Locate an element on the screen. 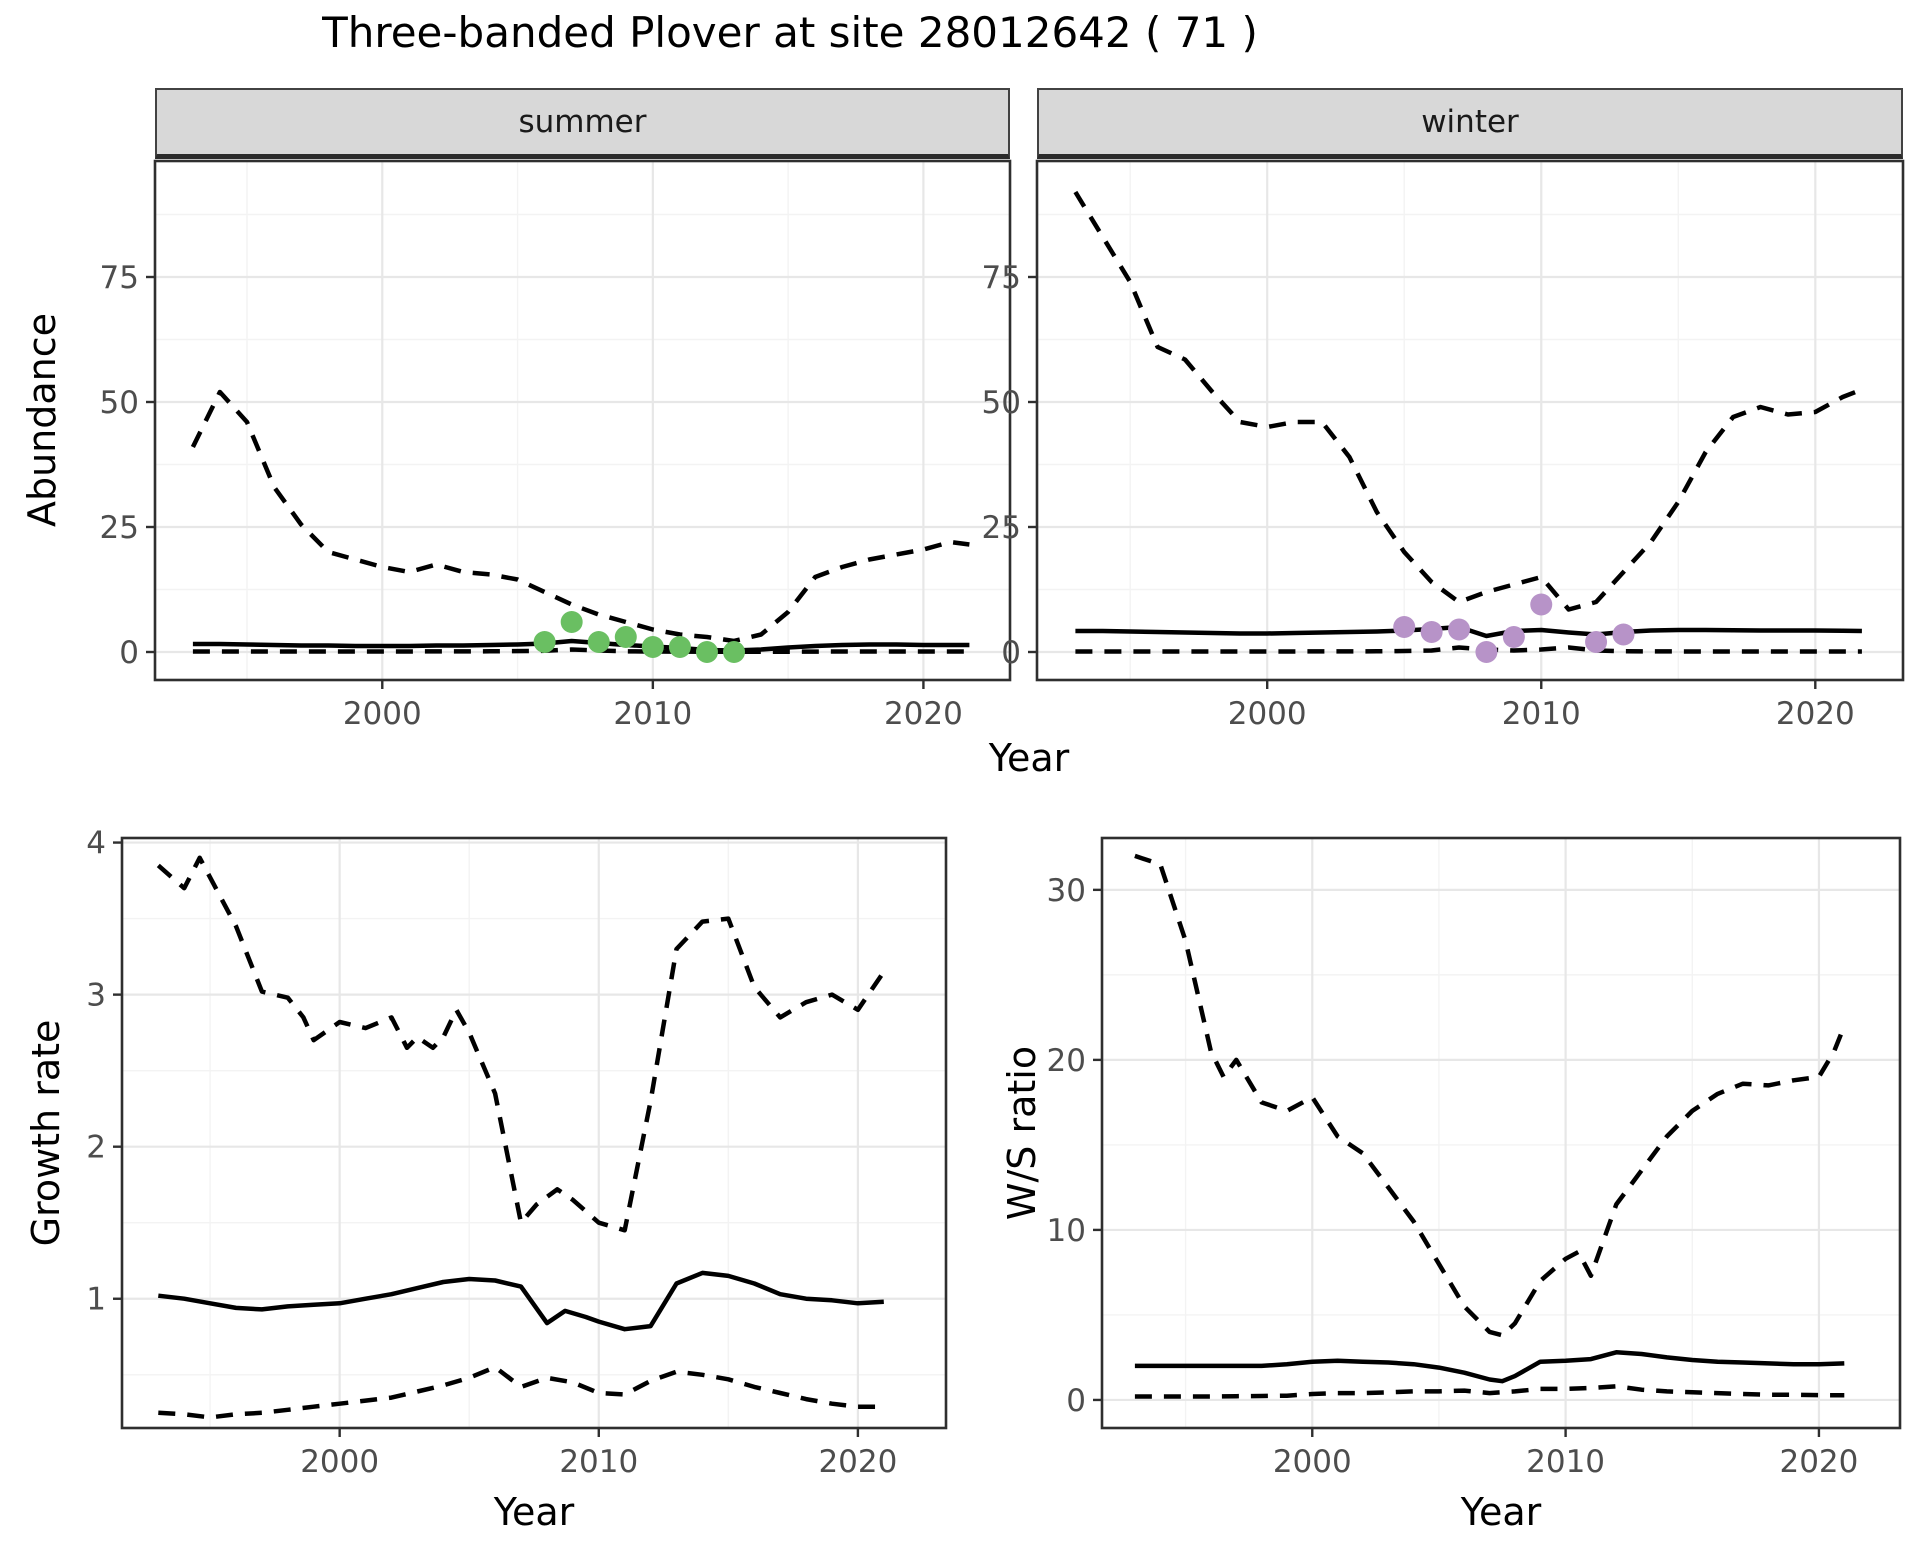 This screenshot has height=1560, width=1920. x-axis-title-year-bottom-left: Year is located at coordinates (534, 1512).